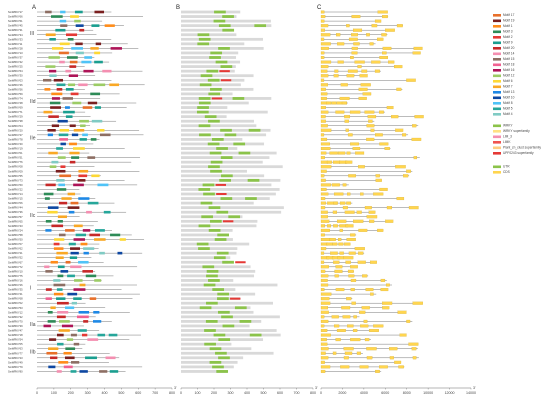 Image resolution: width=550 pixels, height=405 pixels. I want to click on other-domain, so click(240, 262).